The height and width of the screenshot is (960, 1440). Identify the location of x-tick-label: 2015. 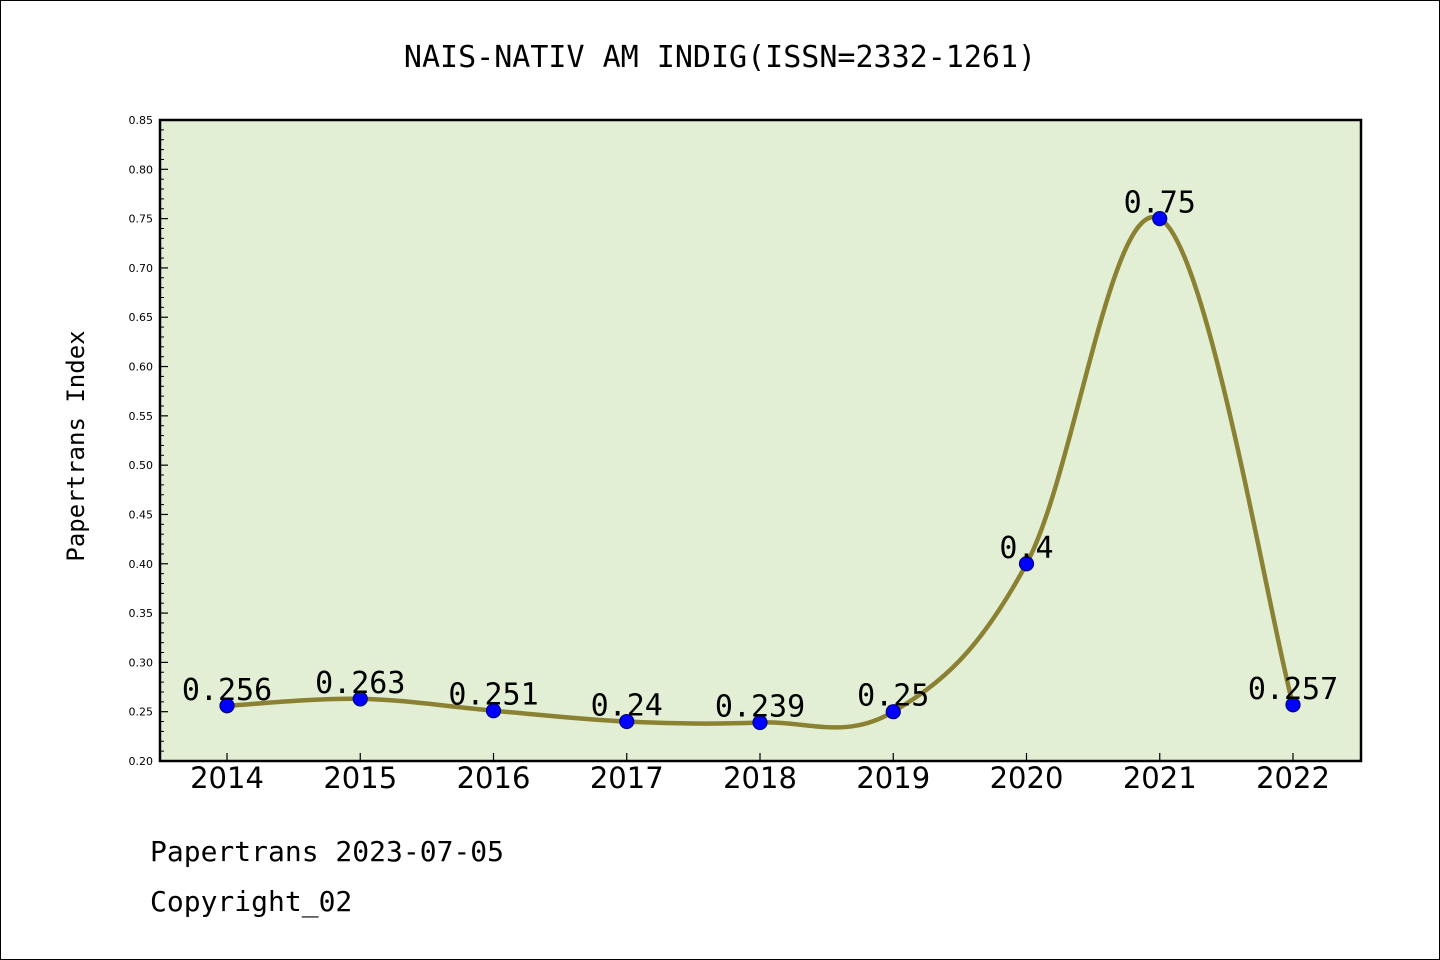
(360, 778).